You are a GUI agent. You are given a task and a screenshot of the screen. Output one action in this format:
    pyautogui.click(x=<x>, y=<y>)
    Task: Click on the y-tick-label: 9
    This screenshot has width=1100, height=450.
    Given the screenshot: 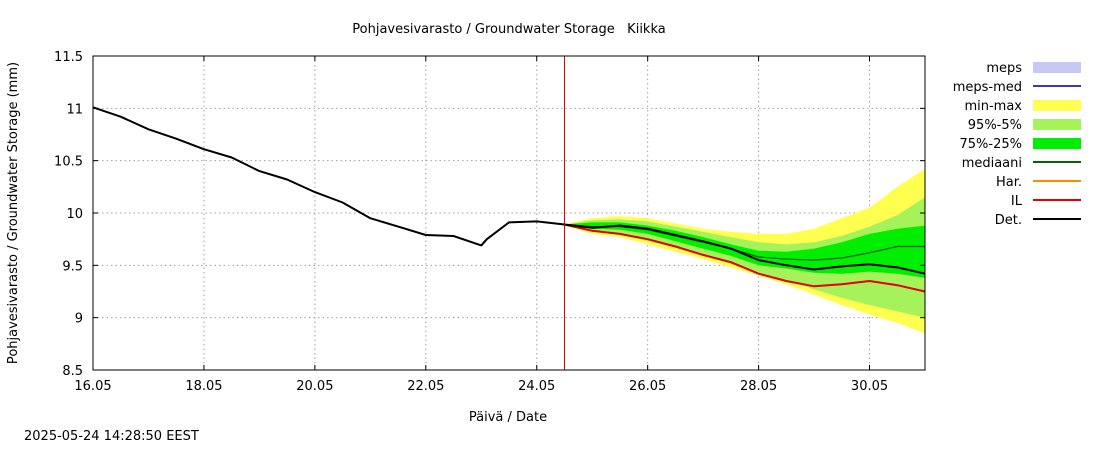 What is the action you would take?
    pyautogui.click(x=79, y=319)
    